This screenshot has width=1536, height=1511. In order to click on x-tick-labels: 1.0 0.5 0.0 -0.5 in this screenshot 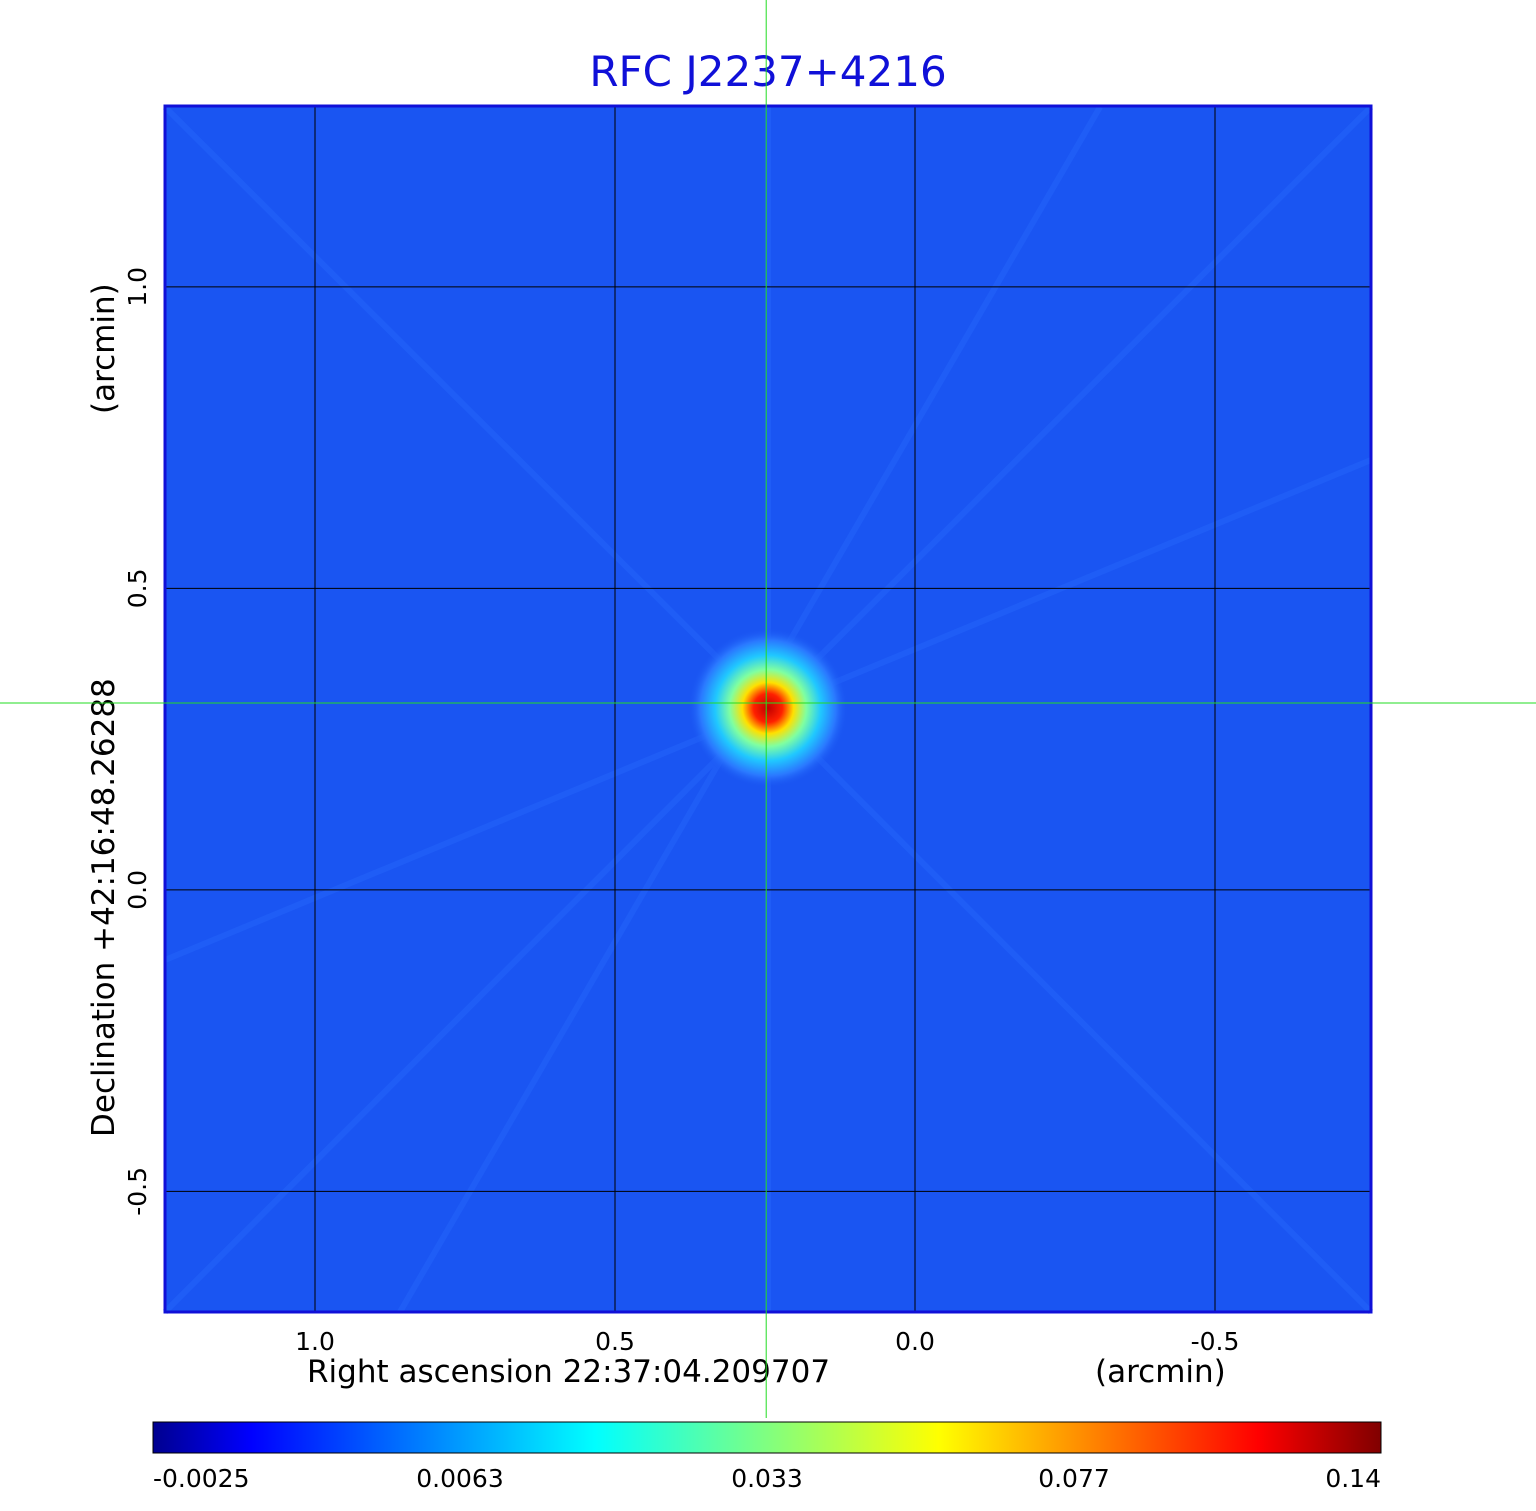, I will do `click(767, 1341)`.